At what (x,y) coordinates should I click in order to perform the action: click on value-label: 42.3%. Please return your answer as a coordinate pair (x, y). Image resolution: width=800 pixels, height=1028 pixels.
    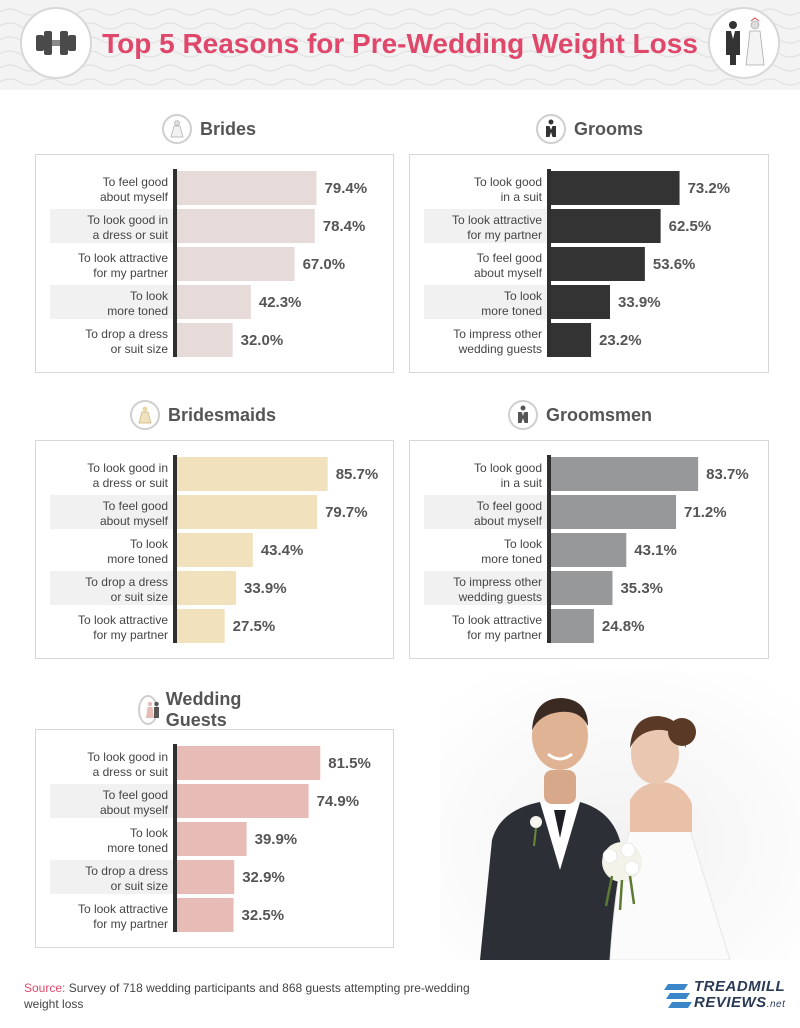
    Looking at the image, I should click on (280, 302).